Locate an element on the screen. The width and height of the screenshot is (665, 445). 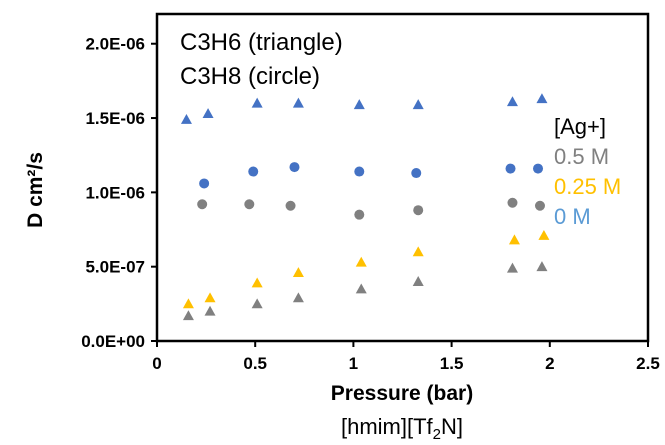
legend: 0.5 M 0.25 M 0 M is located at coordinates (587, 186).